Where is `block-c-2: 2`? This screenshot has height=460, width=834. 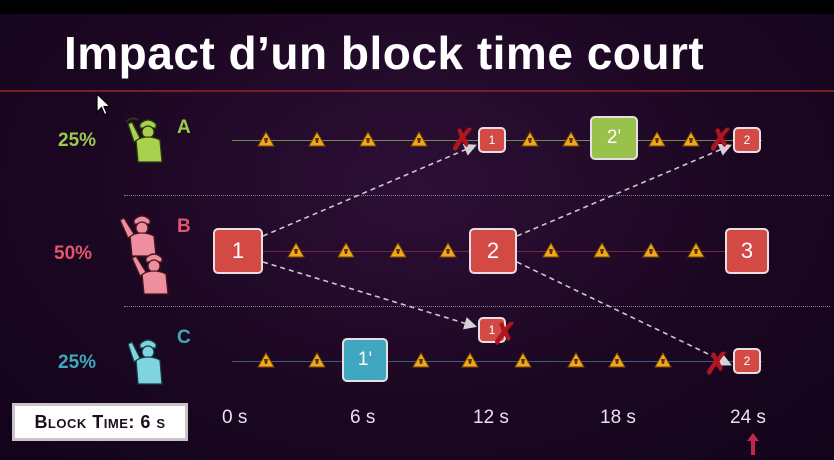 block-c-2: 2 is located at coordinates (747, 361).